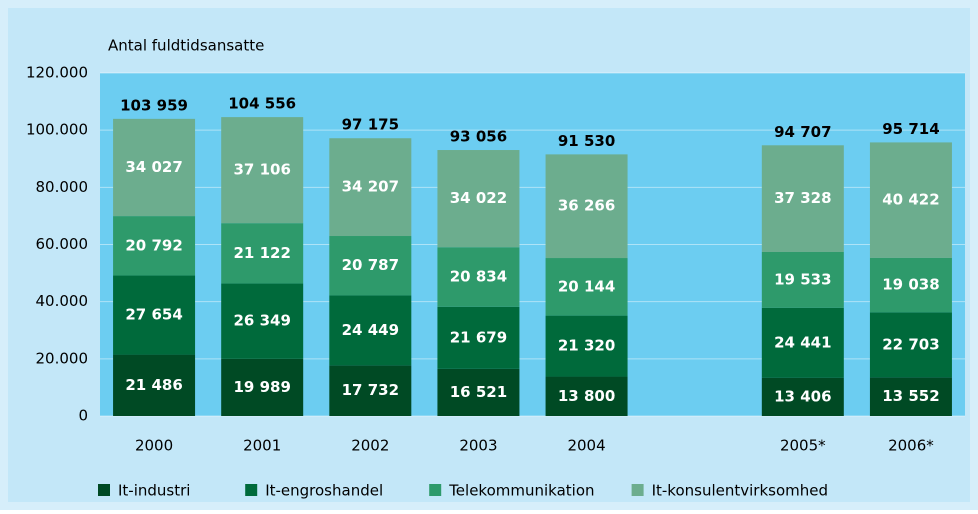  Describe the element at coordinates (370, 125) in the screenshot. I see `total-label: 97 175` at that location.